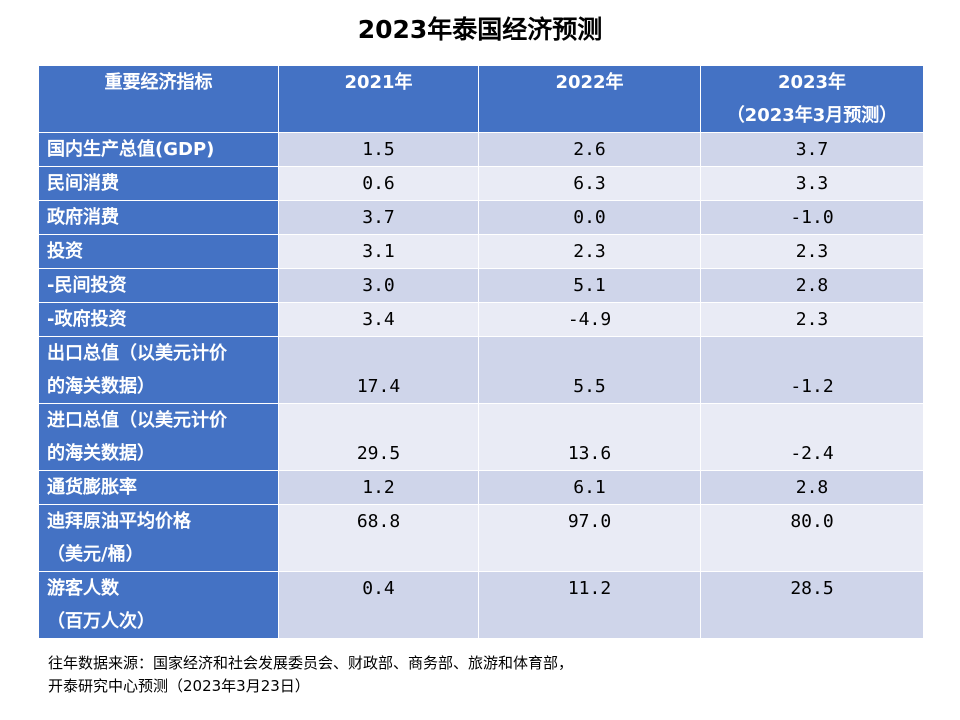  I want to click on row-label-line: 迪拜原油平均价格, so click(119, 521).